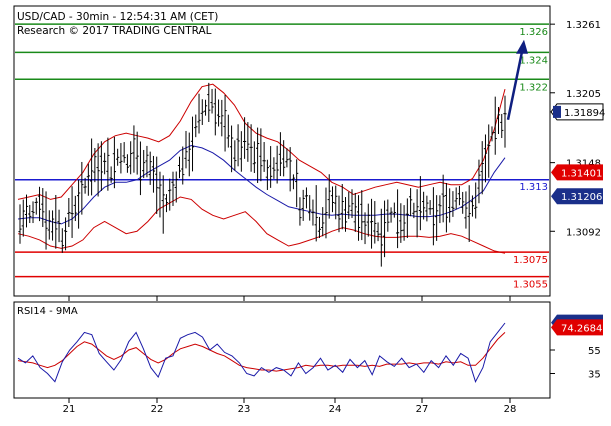 The width and height of the screenshot is (611, 426). I want to click on level-label: 1.3055, so click(530, 285).